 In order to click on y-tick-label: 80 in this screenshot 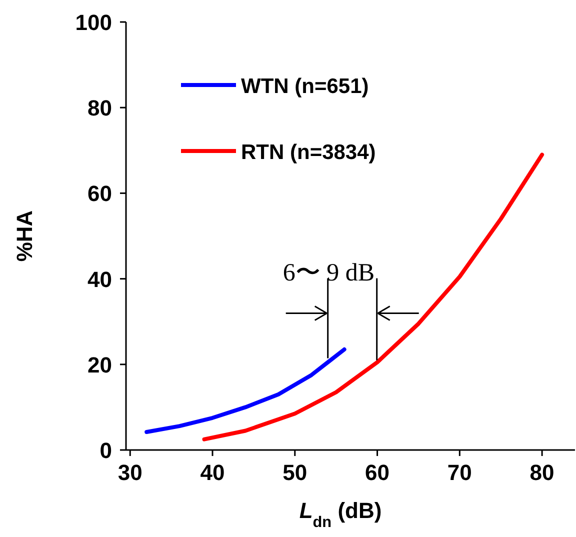, I will do `click(100, 108)`.